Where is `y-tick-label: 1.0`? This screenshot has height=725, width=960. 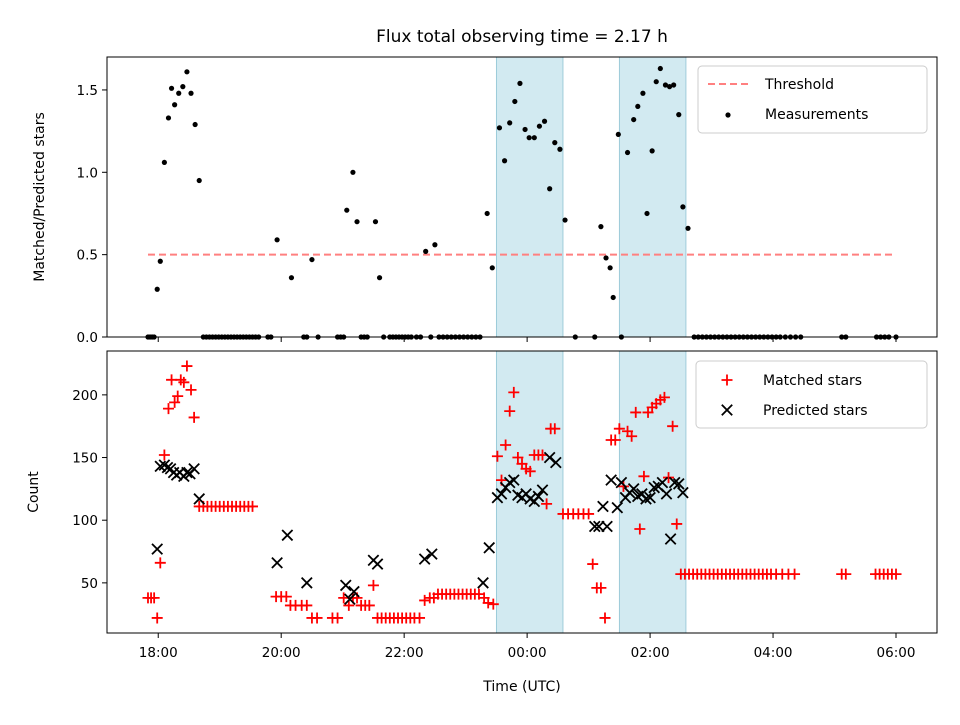 y-tick-label: 1.0 is located at coordinates (87, 173).